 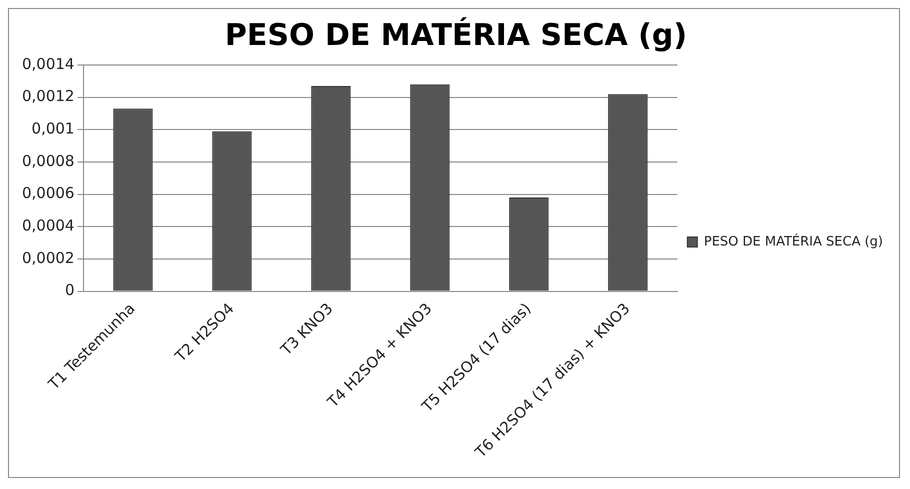 What do you see at coordinates (48, 257) in the screenshot?
I see `y-tick-label: 0,0002` at bounding box center [48, 257].